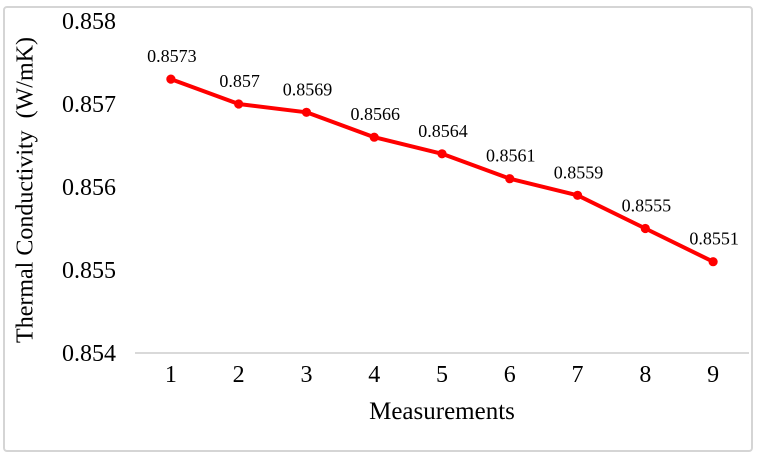 This screenshot has width=764, height=463. Describe the element at coordinates (510, 375) in the screenshot. I see `x-tick-label: 6` at that location.